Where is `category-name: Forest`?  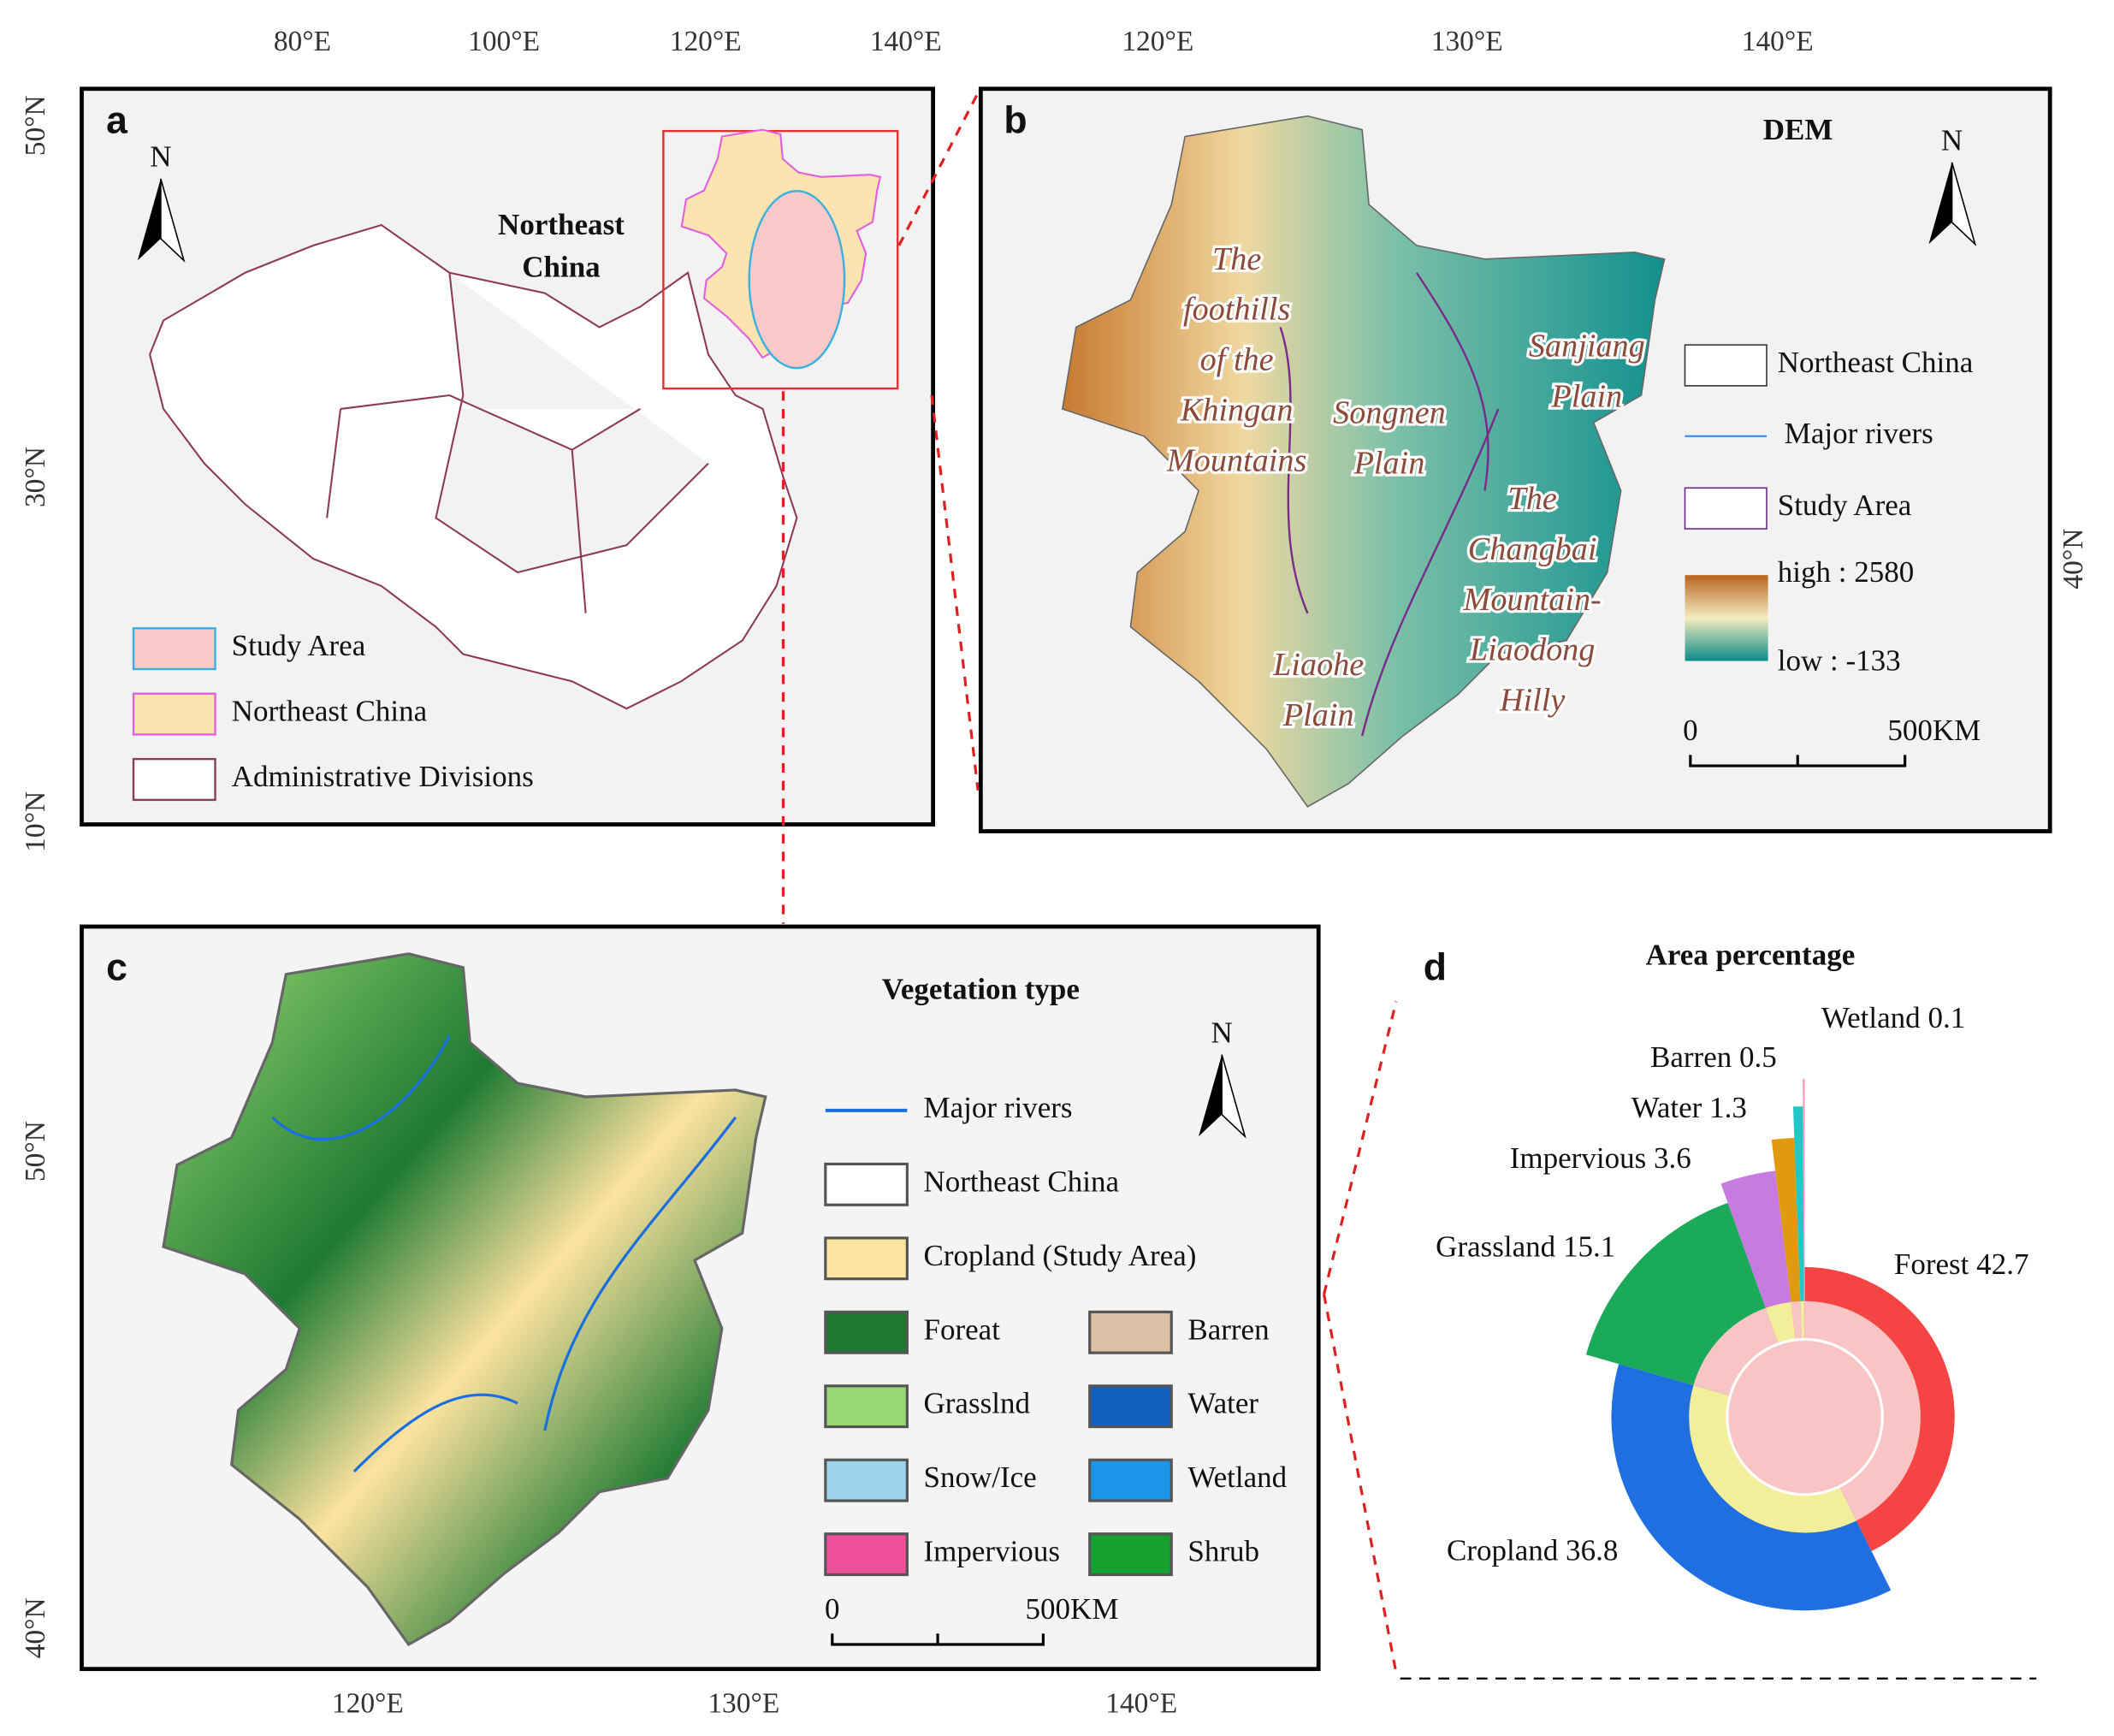 category-name: Forest is located at coordinates (1932, 1264).